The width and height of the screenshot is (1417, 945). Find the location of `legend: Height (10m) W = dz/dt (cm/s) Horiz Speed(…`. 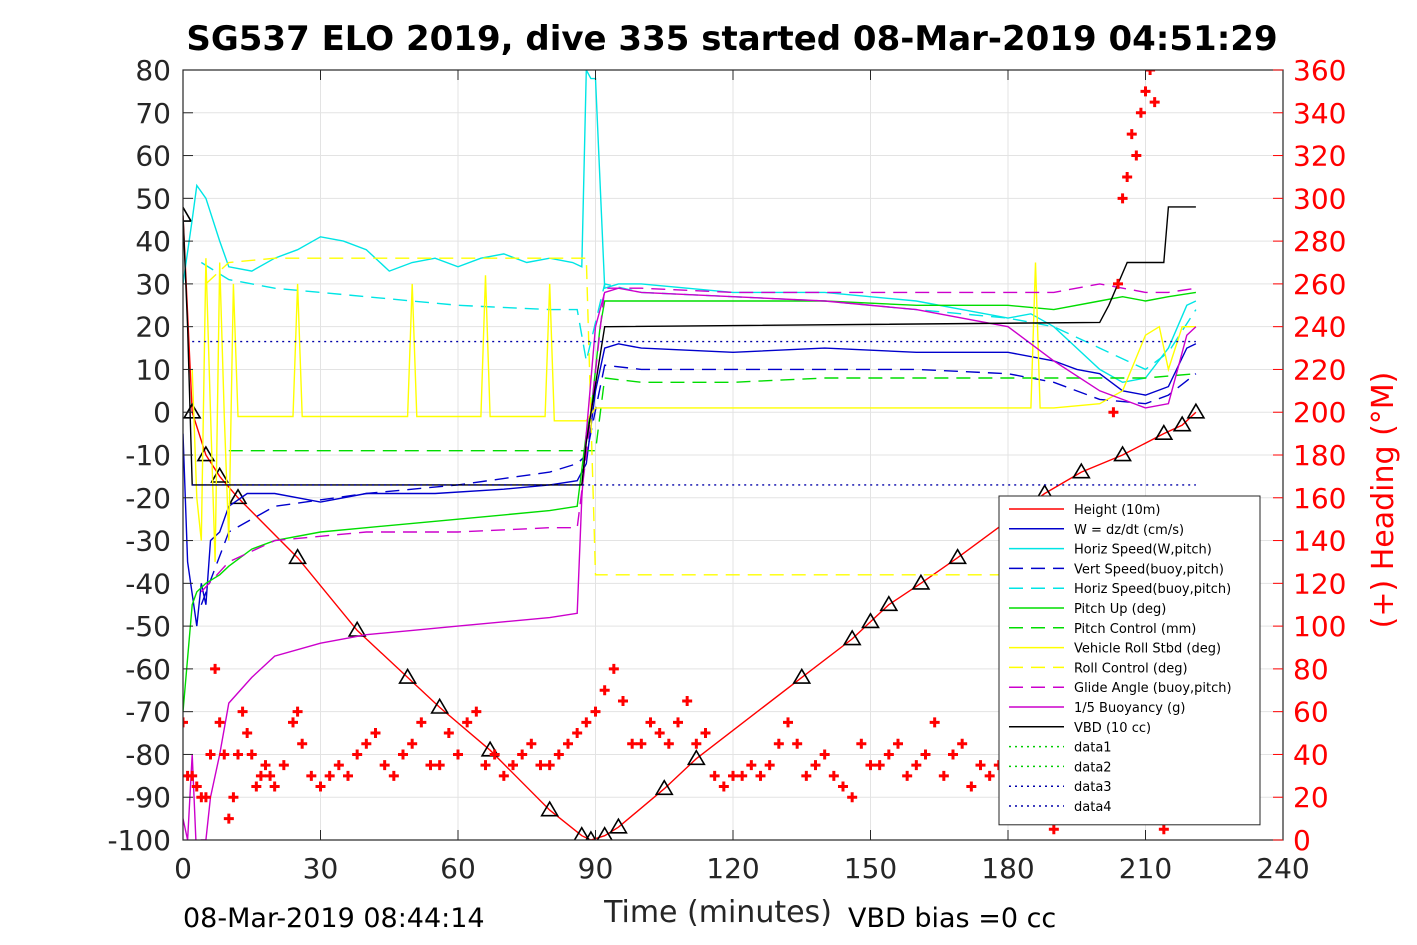

legend: Height (10m) W = dz/dt (cm/s) Horiz Speed(… is located at coordinates (1129, 660).